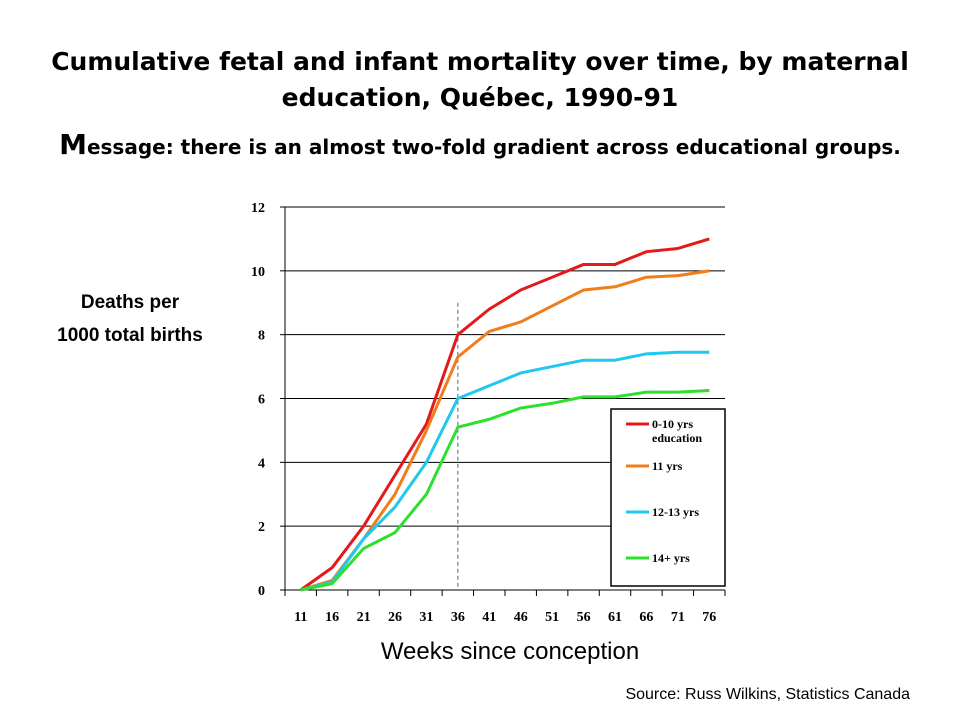 The height and width of the screenshot is (720, 960). What do you see at coordinates (510, 651) in the screenshot?
I see `x-axis-label: Weeks since conception` at bounding box center [510, 651].